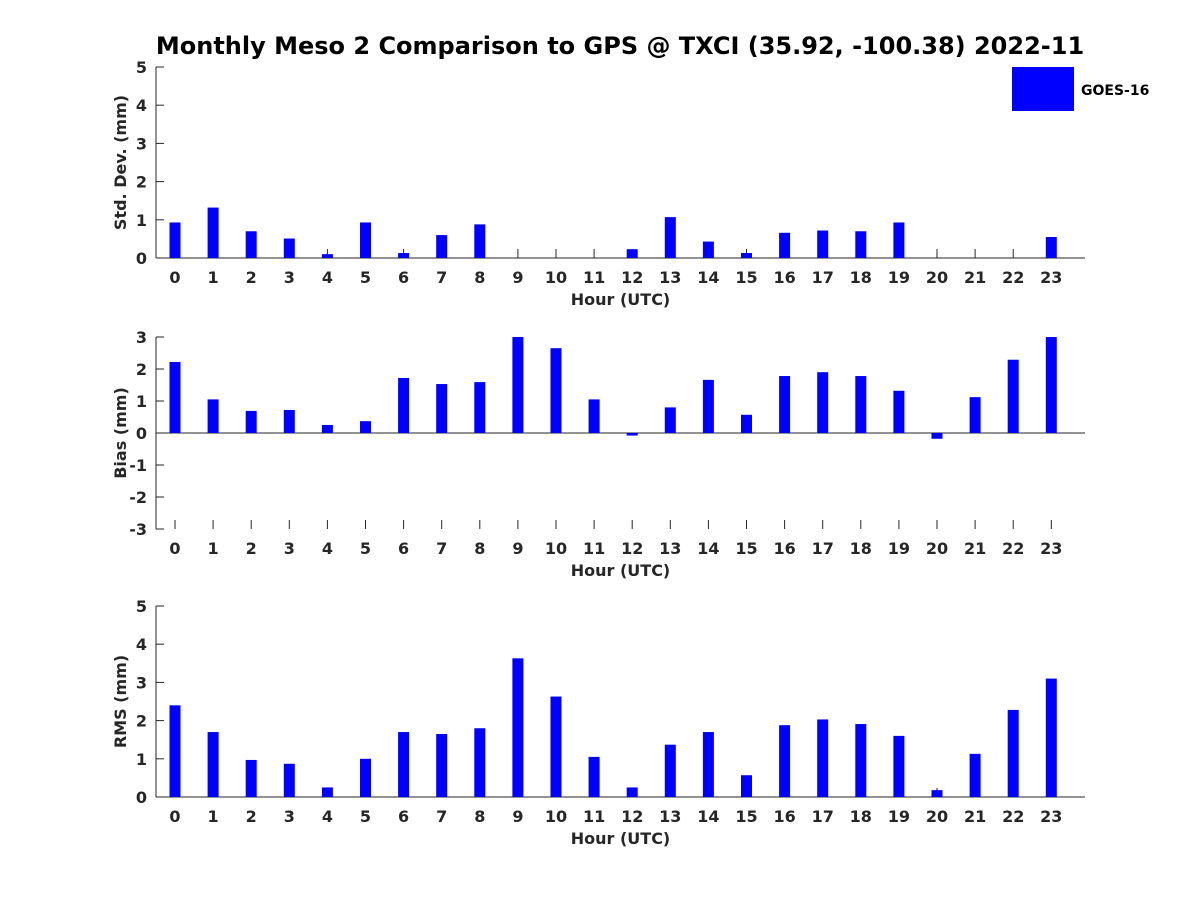  I want to click on bias-x-tick-label: 5, so click(365, 548).